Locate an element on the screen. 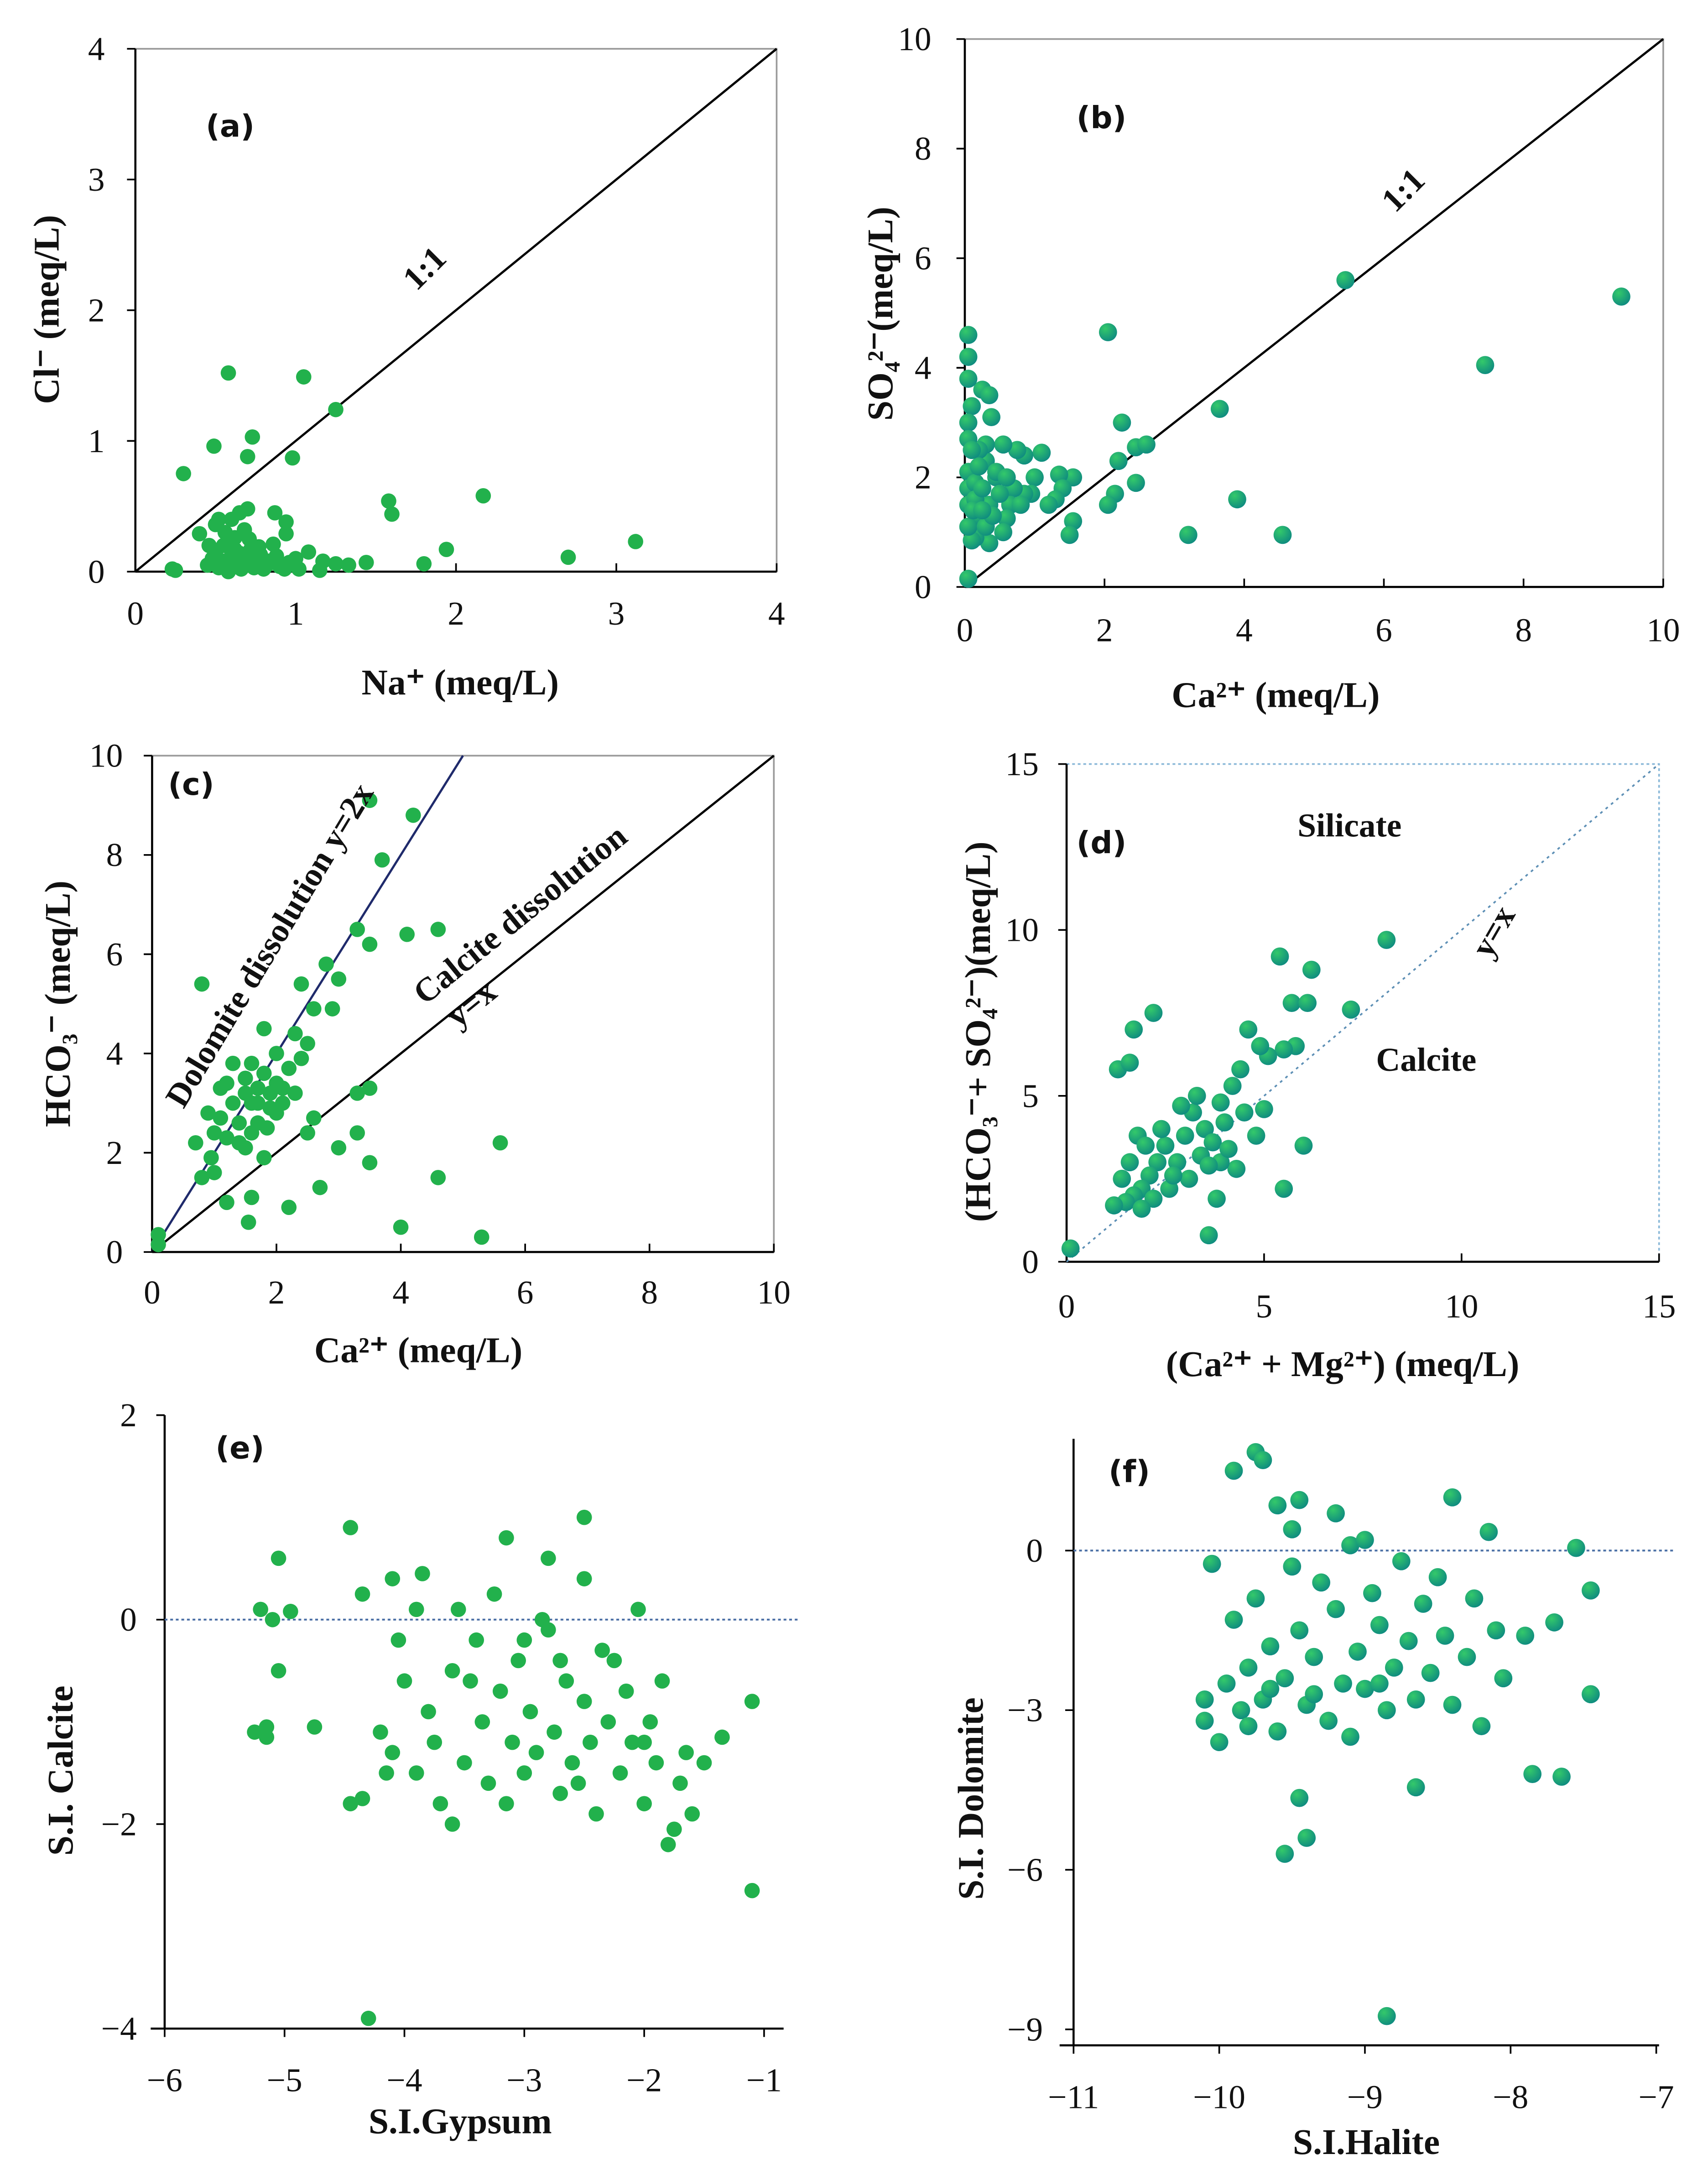 Image resolution: width=1708 pixels, height=2175 pixels. x-axis-label: S.I.Halite is located at coordinates (1367, 2142).